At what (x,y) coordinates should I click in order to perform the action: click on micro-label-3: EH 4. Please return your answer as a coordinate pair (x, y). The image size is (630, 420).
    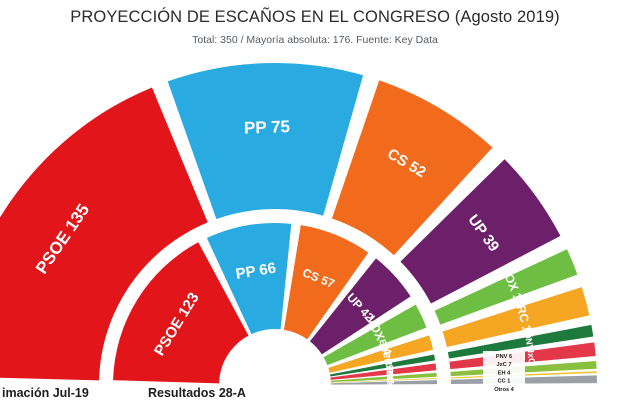
    Looking at the image, I should click on (504, 373).